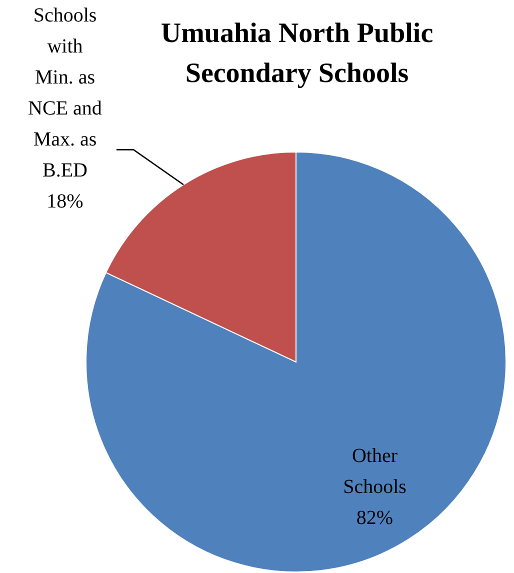 The height and width of the screenshot is (573, 514). Describe the element at coordinates (375, 518) in the screenshot. I see `data-label: 82%` at that location.